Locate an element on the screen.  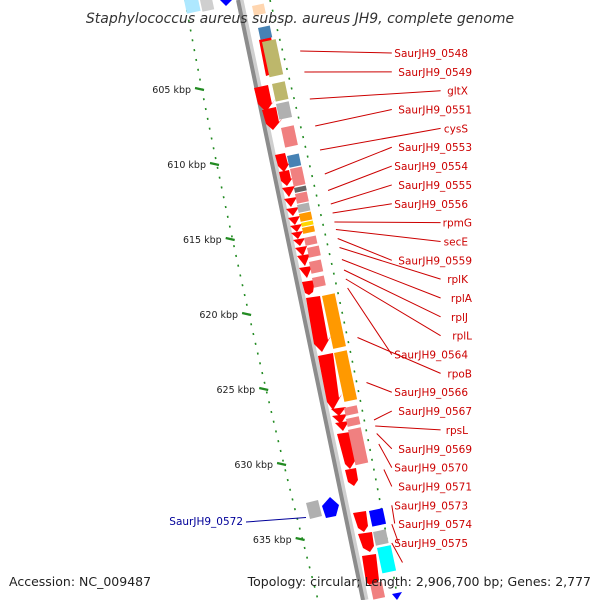
cds-rpll is located at coordinates (308, 287).